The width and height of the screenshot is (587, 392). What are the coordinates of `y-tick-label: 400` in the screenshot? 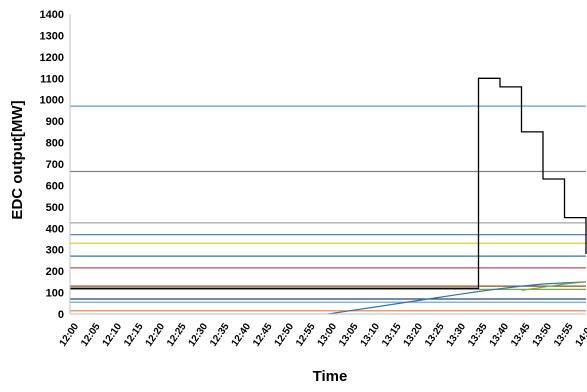 It's located at (55, 229).